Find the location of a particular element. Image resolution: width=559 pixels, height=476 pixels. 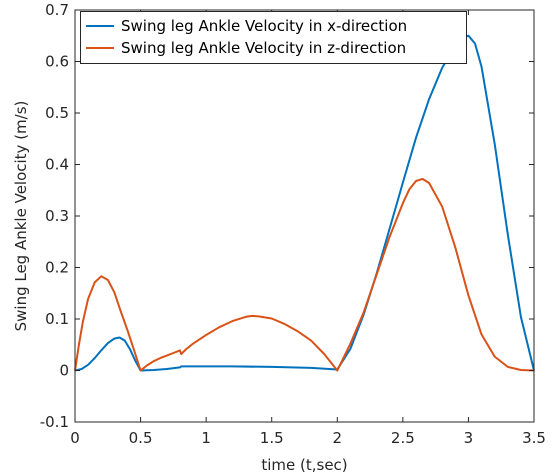

y-tick-label: 0.6 is located at coordinates (57, 62).